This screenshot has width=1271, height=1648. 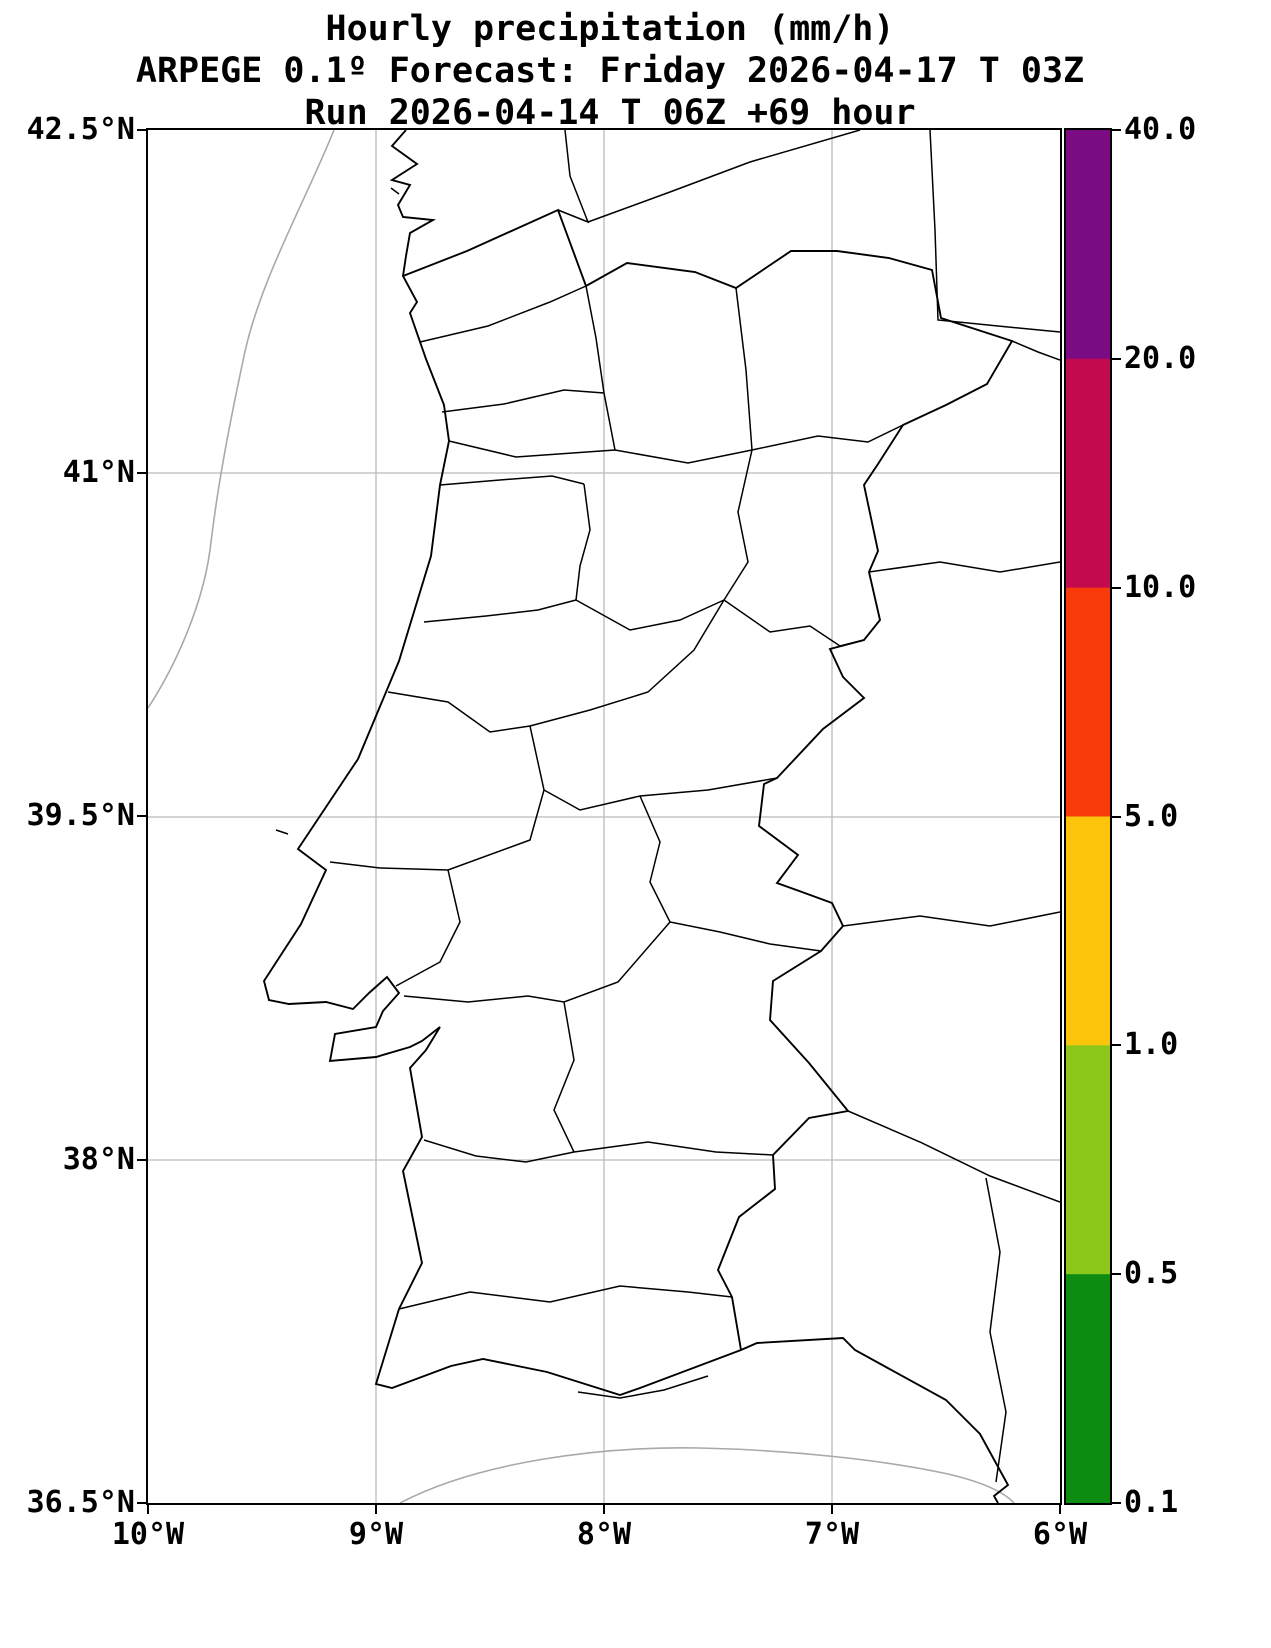 I want to click on boundary-zamora-salamanca, so click(x=1035, y=350).